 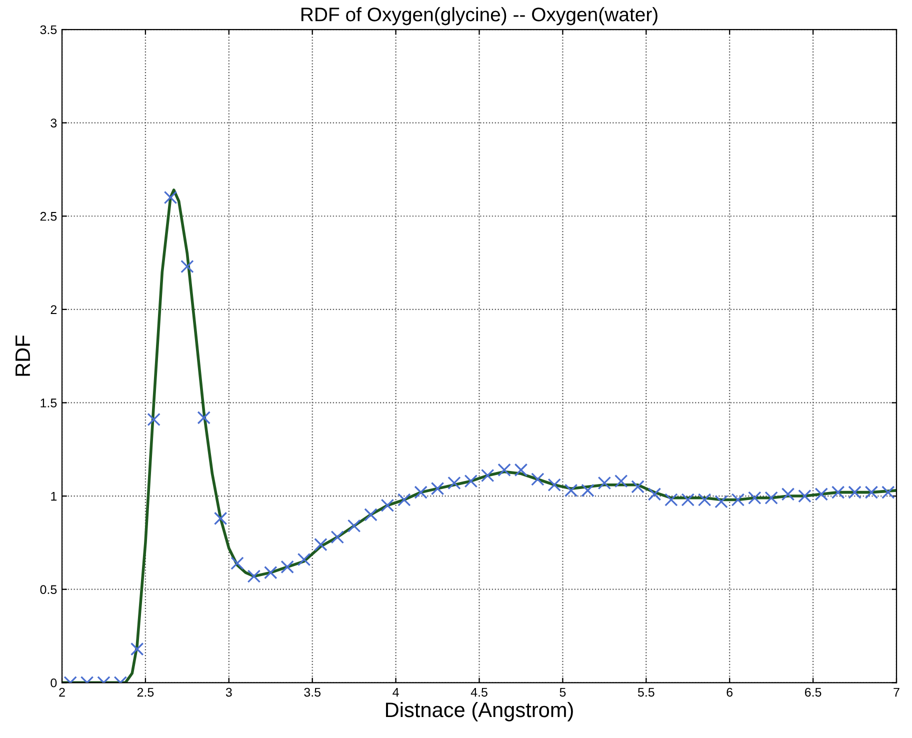 What do you see at coordinates (897, 692) in the screenshot?
I see `x-tick-label: 7` at bounding box center [897, 692].